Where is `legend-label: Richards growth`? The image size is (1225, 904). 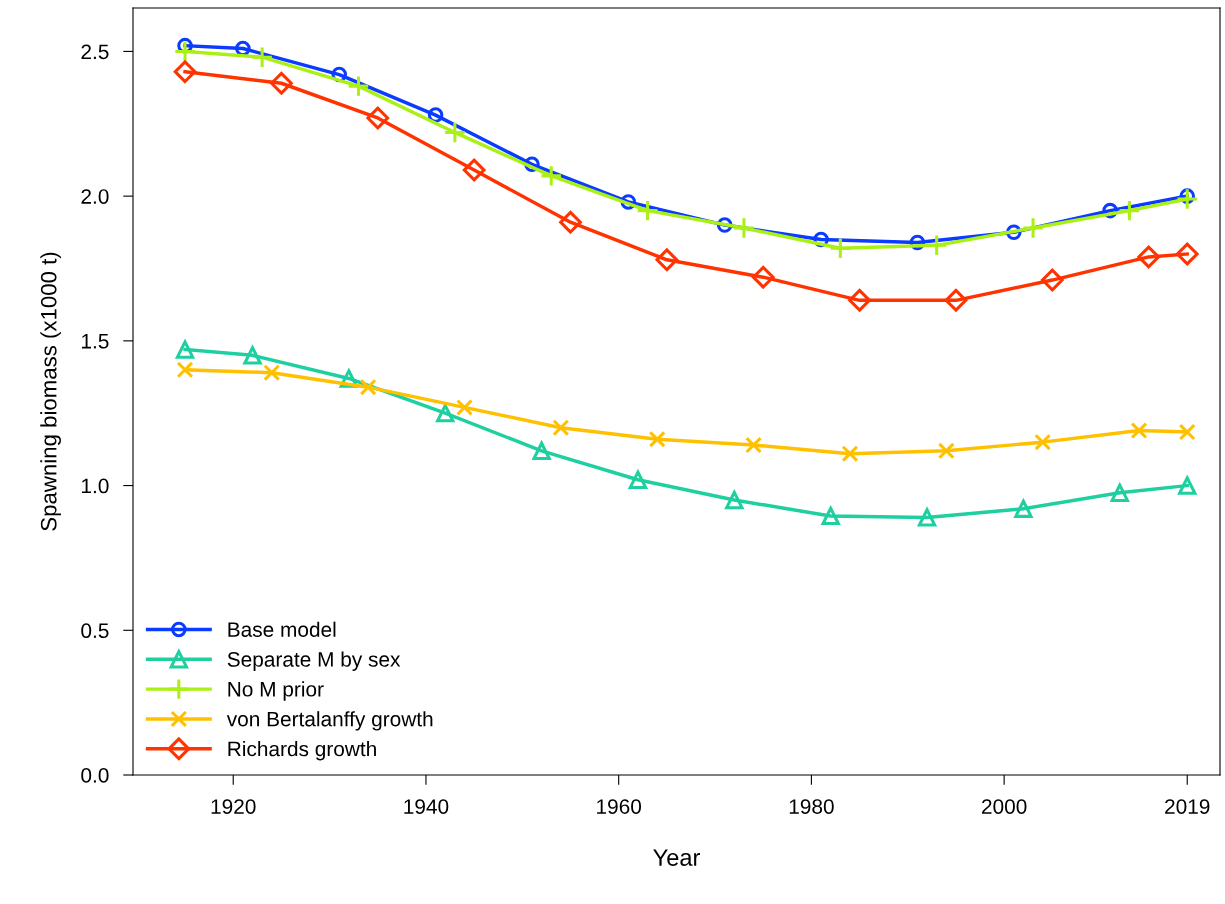 legend-label: Richards growth is located at coordinates (302, 751).